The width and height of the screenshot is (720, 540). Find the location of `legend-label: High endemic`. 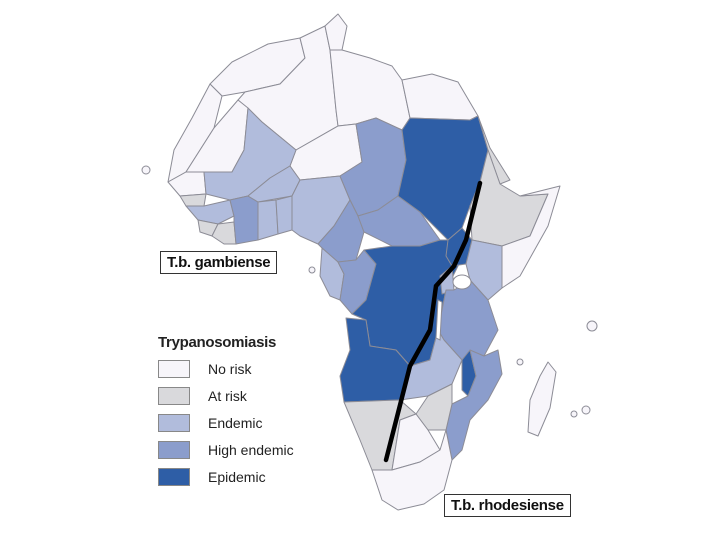

legend-label: High endemic is located at coordinates (251, 449).